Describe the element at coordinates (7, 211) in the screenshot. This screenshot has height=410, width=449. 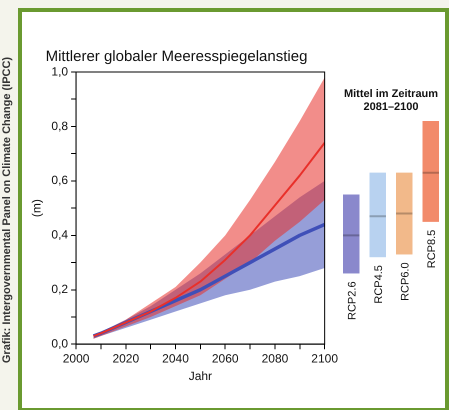
I see `text: Grafik: Intergovernmental Panel on Climate Change (IPCC)` at that location.